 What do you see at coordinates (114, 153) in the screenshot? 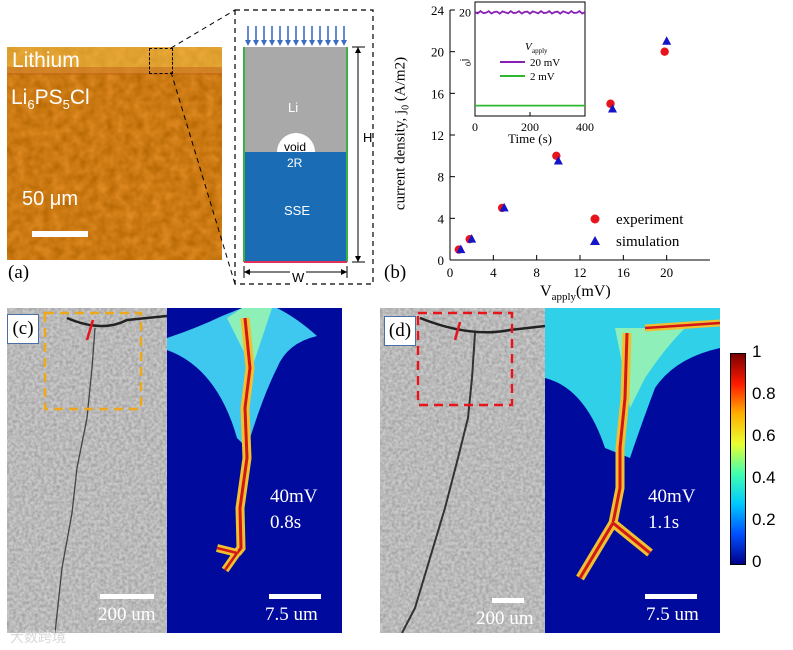
I see `lithium-sse-micrograph` at bounding box center [114, 153].